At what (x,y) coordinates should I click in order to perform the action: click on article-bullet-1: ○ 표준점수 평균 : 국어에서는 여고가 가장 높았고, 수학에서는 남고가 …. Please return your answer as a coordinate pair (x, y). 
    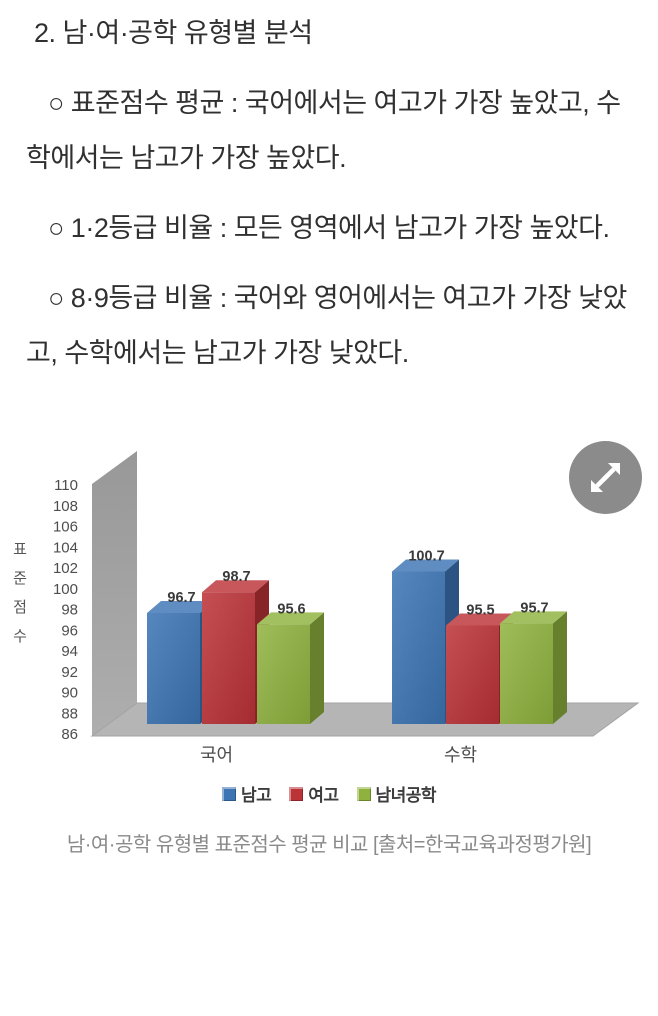
    Looking at the image, I should click on (323, 130).